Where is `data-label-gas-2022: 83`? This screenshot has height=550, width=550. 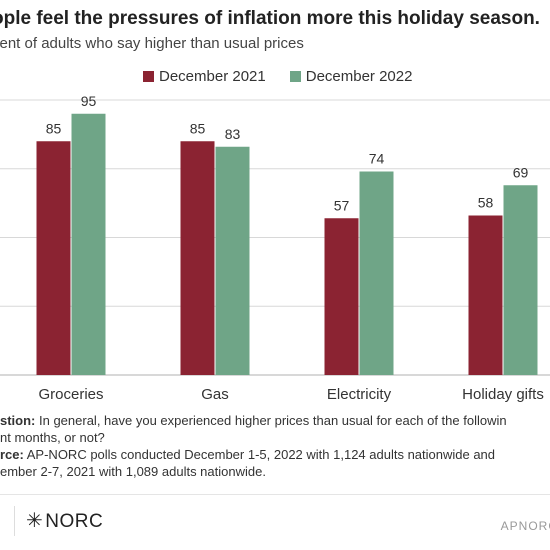
data-label-gas-2022: 83 is located at coordinates (233, 134).